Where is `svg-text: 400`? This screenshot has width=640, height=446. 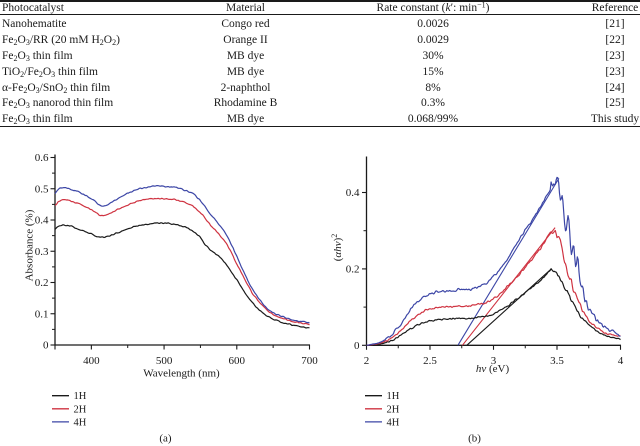
svg-text: 400 is located at coordinates (91, 361).